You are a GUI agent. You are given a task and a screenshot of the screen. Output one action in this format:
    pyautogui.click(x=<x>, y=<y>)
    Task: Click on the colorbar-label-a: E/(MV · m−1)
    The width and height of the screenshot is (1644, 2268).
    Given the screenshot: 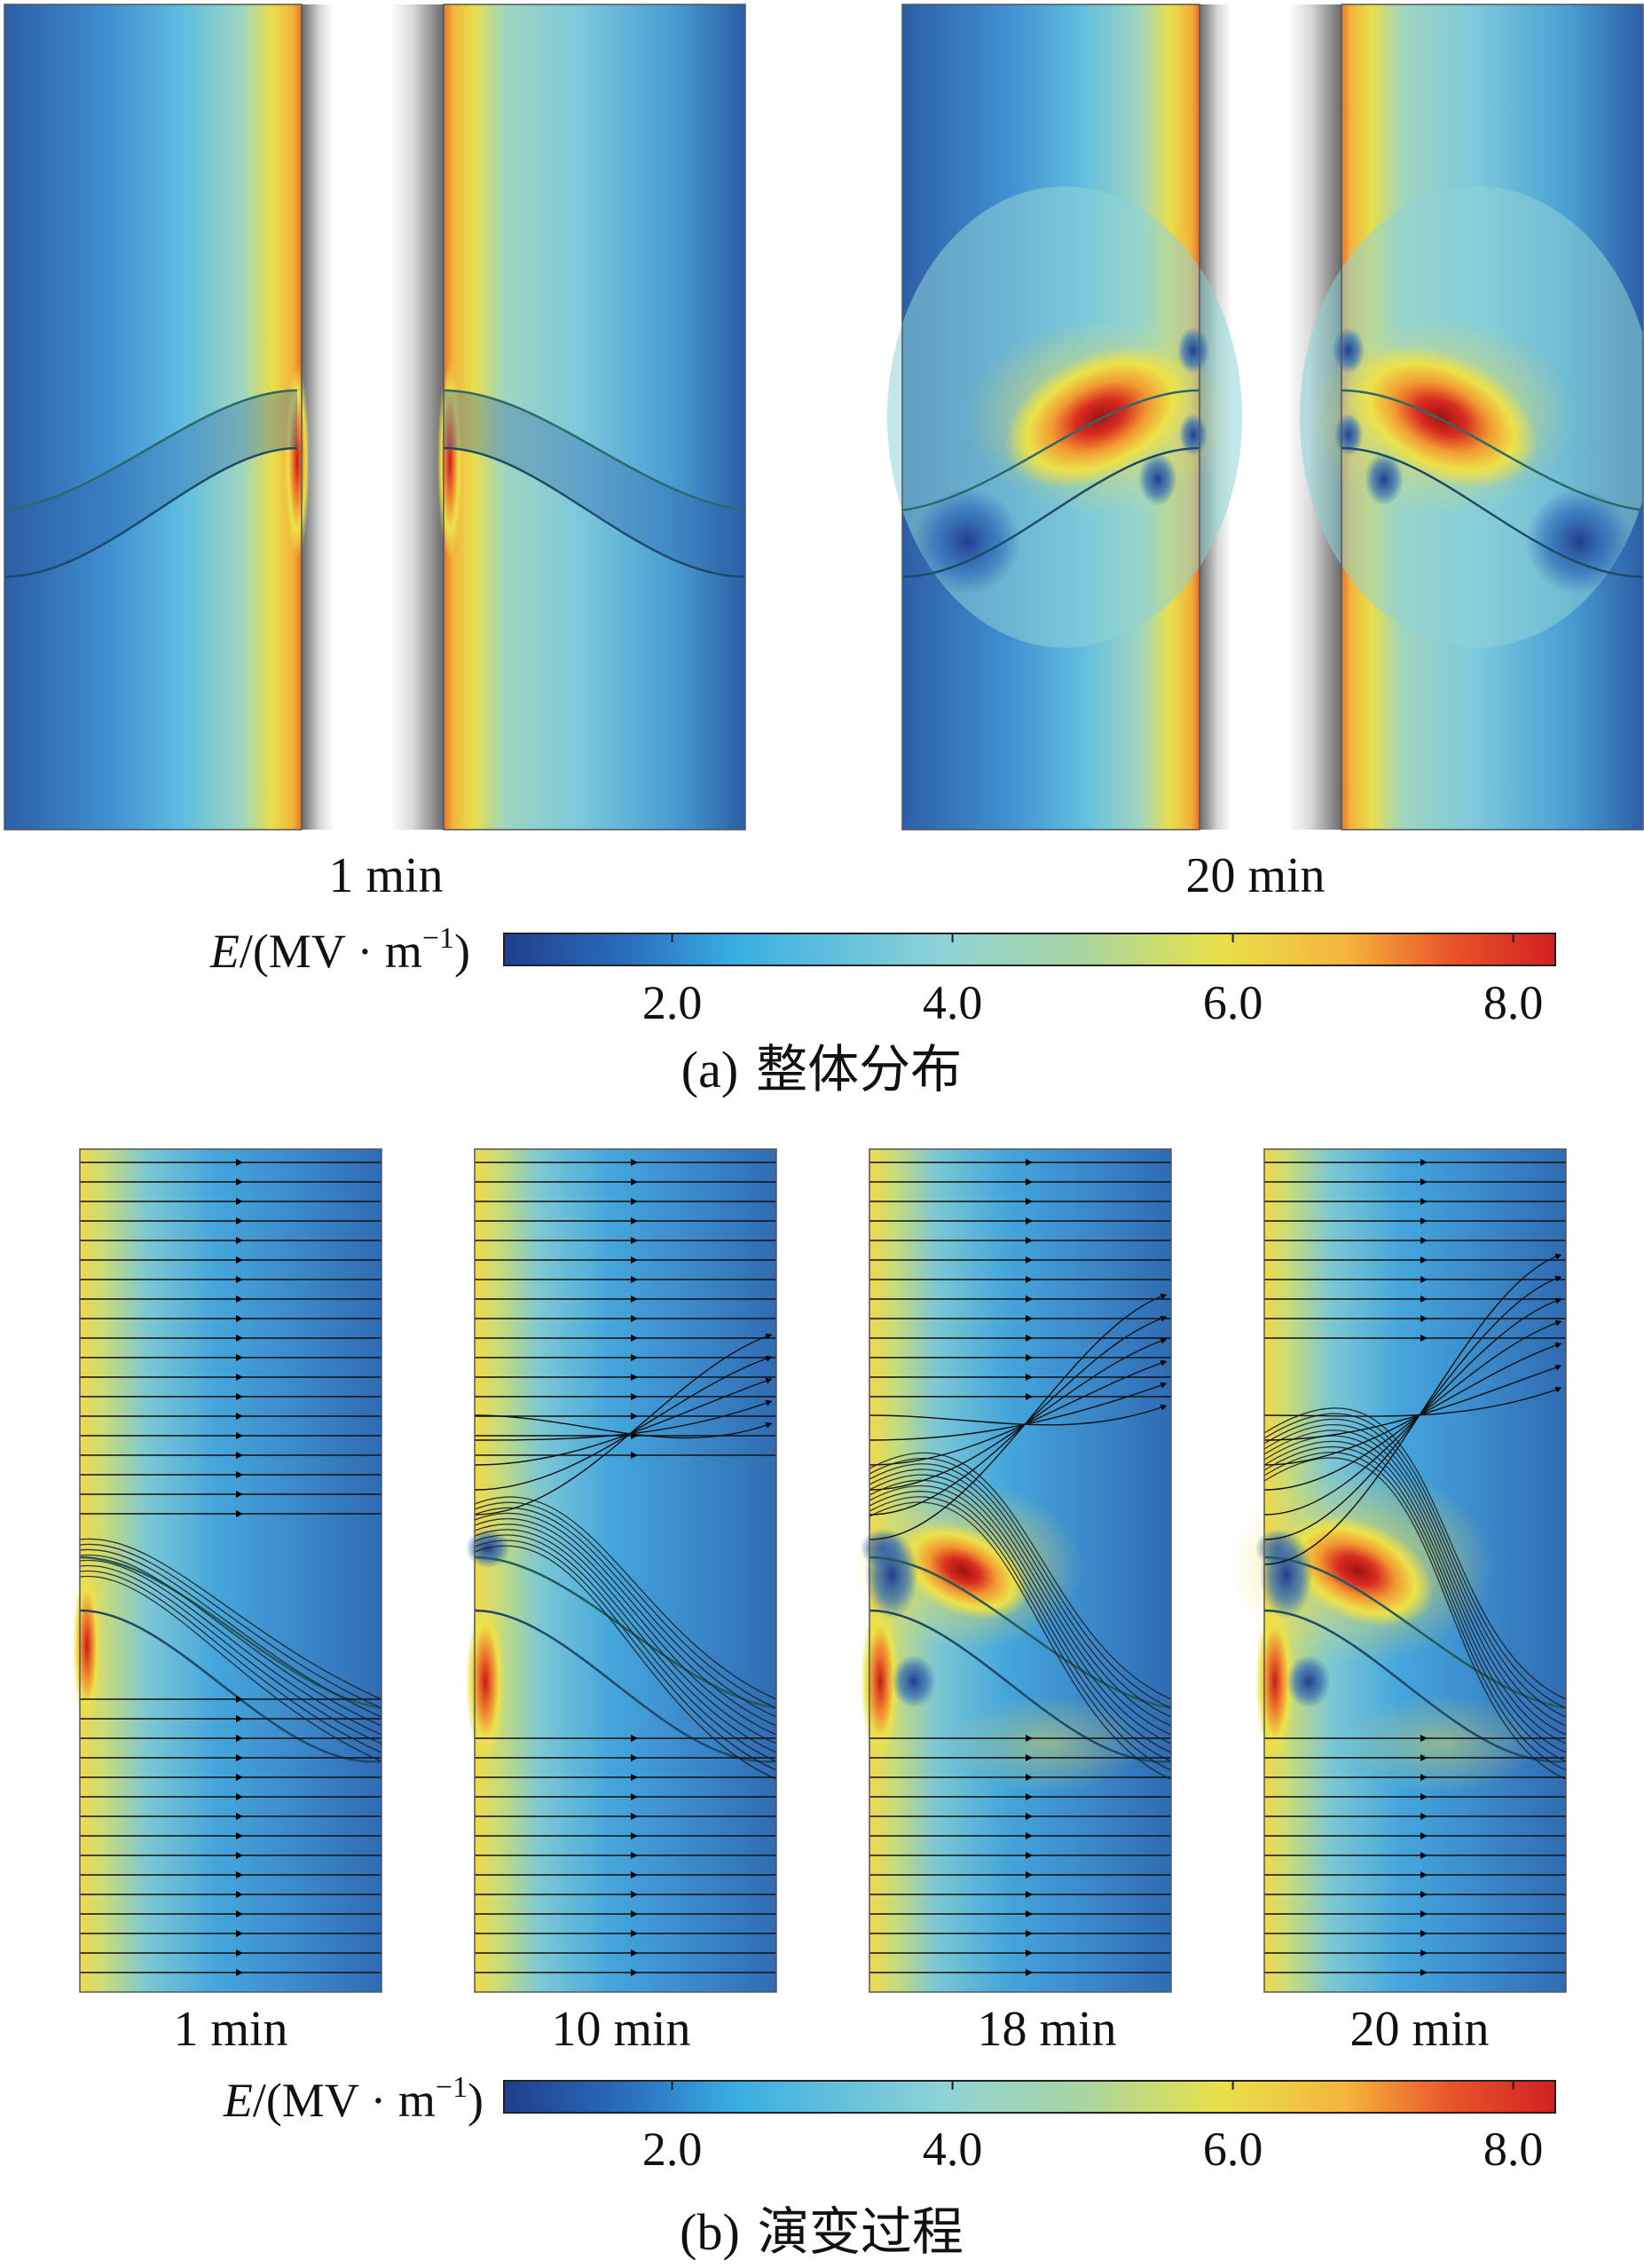 What is the action you would take?
    pyautogui.click(x=340, y=950)
    